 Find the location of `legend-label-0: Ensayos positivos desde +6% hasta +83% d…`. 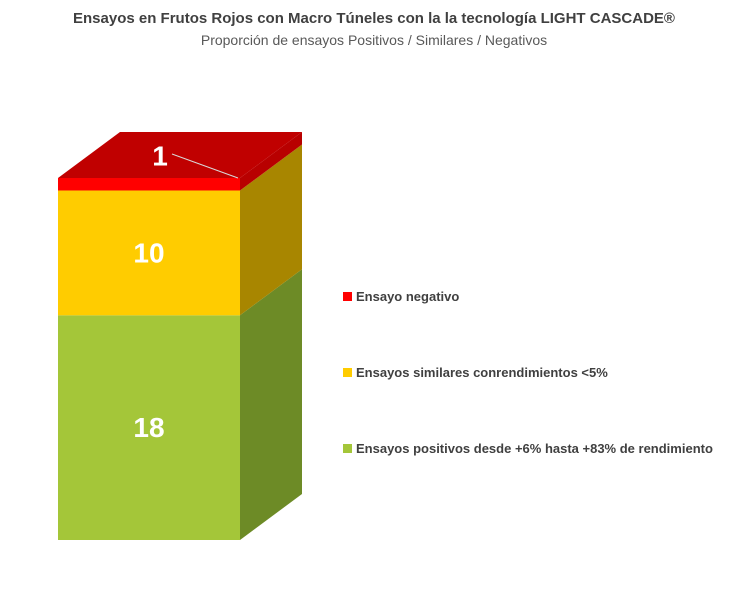

legend-label-0: Ensayos positivos desde +6% hasta +83% d… is located at coordinates (534, 448).